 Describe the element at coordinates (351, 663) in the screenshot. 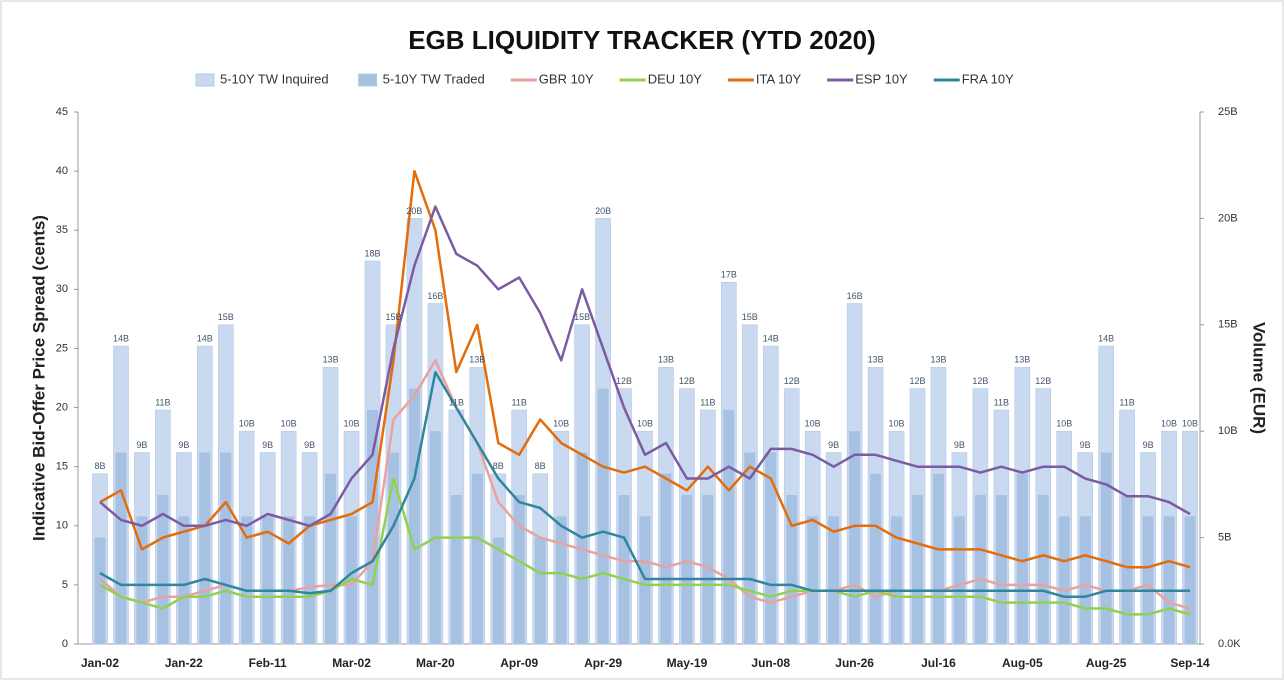

I see `x-tick-label: Mar-02` at that location.